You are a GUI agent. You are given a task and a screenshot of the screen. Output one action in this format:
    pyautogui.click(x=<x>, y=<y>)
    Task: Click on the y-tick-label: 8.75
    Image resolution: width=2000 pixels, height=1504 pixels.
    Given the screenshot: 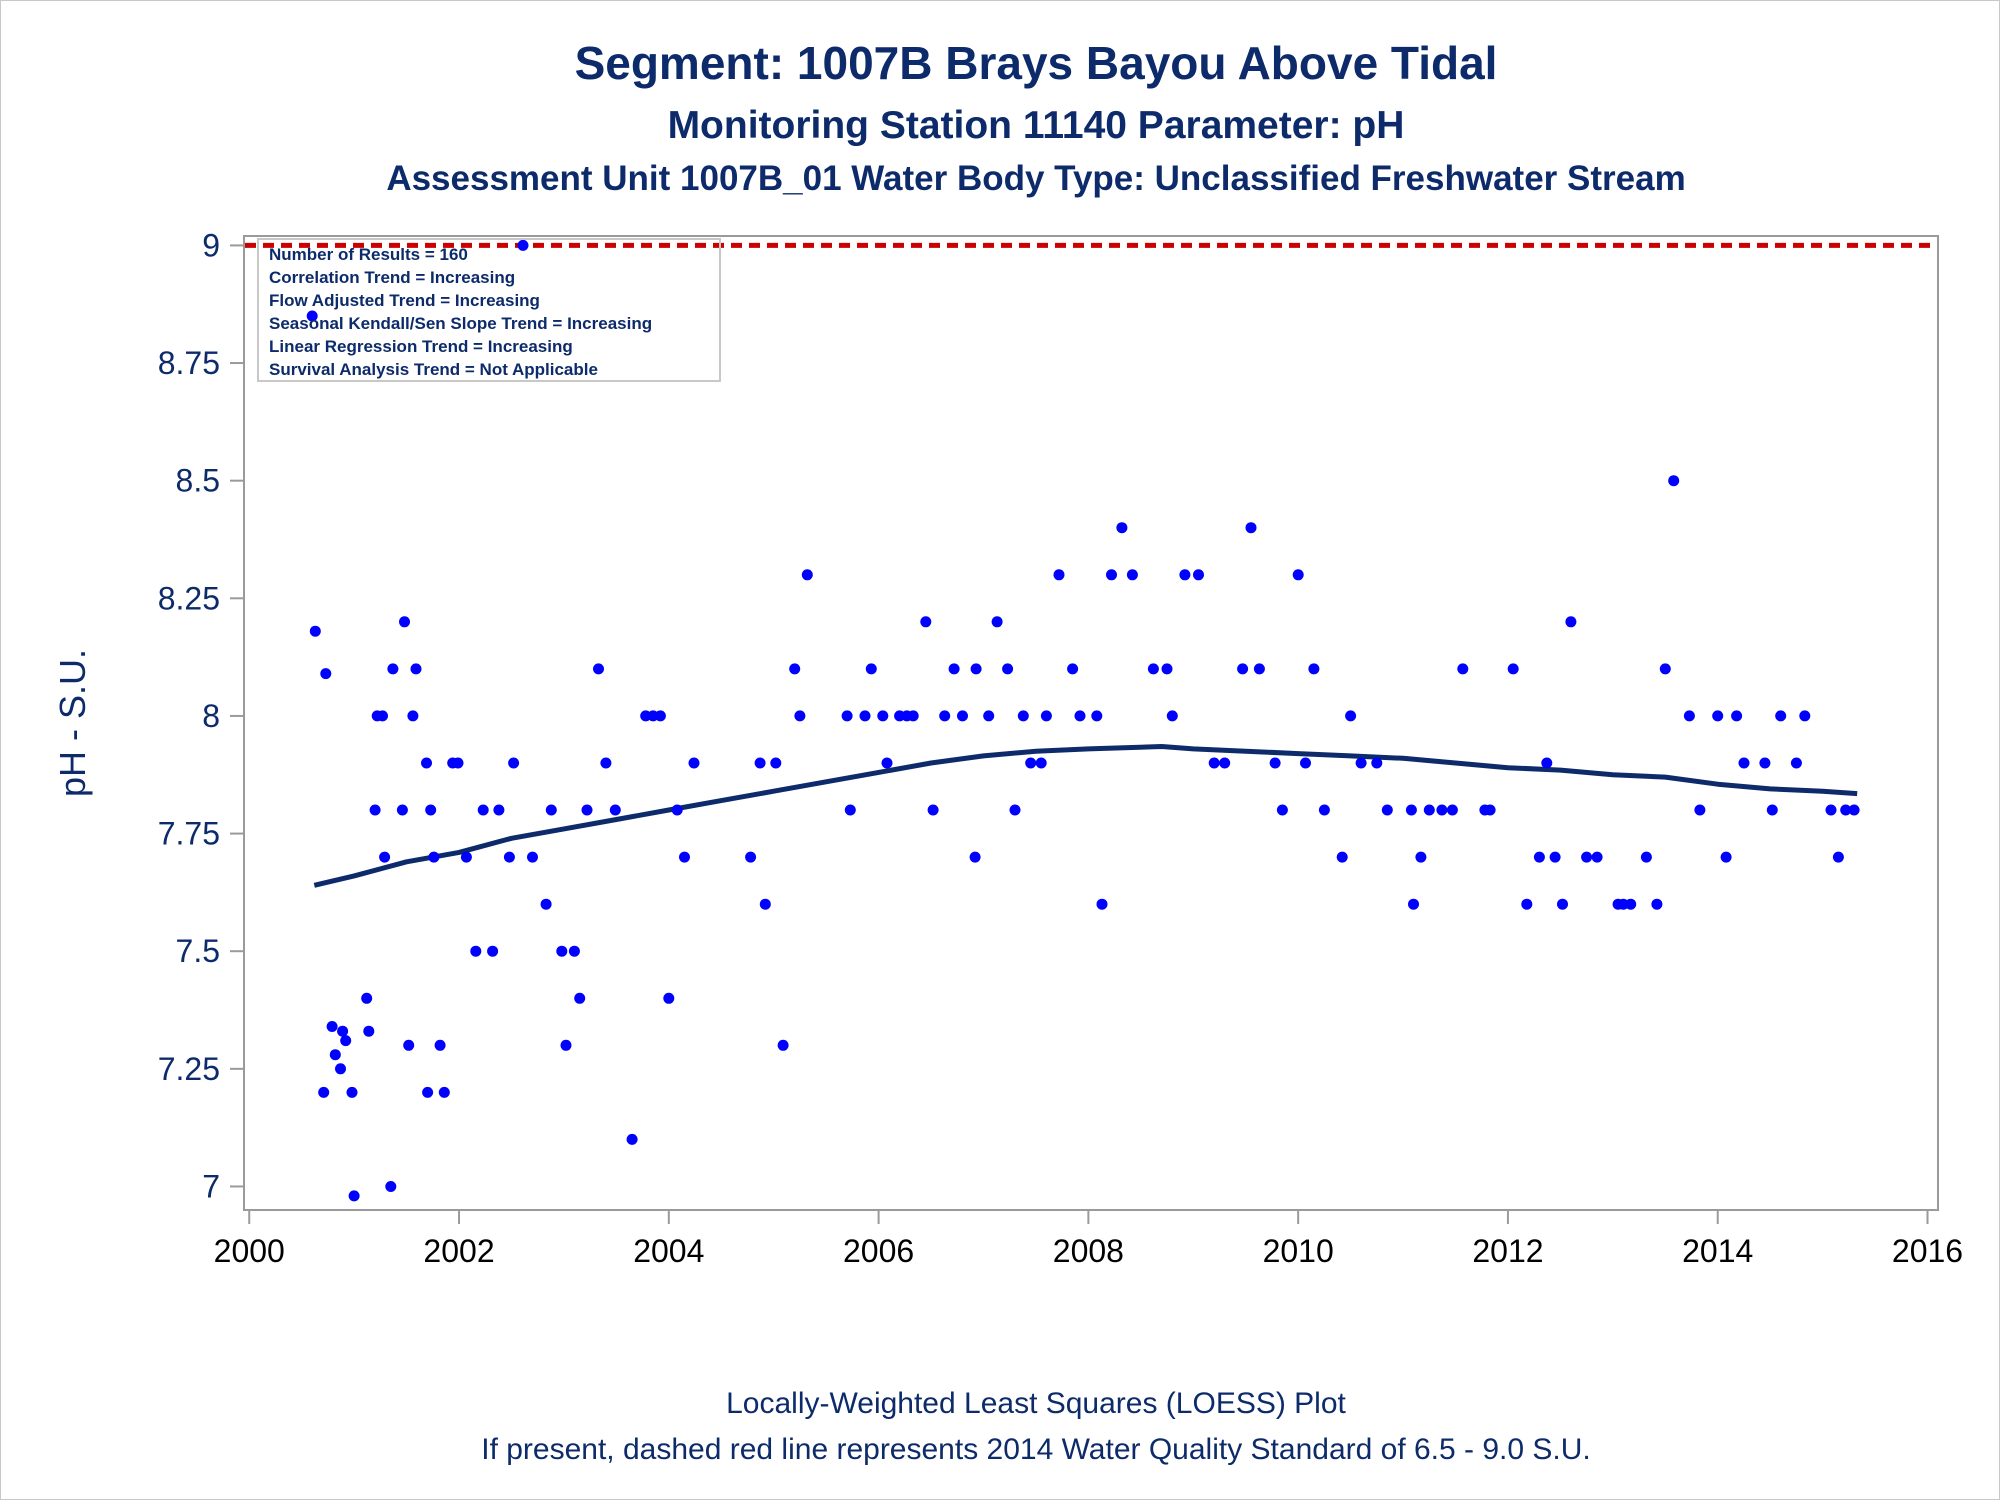 What is the action you would take?
    pyautogui.click(x=189, y=363)
    